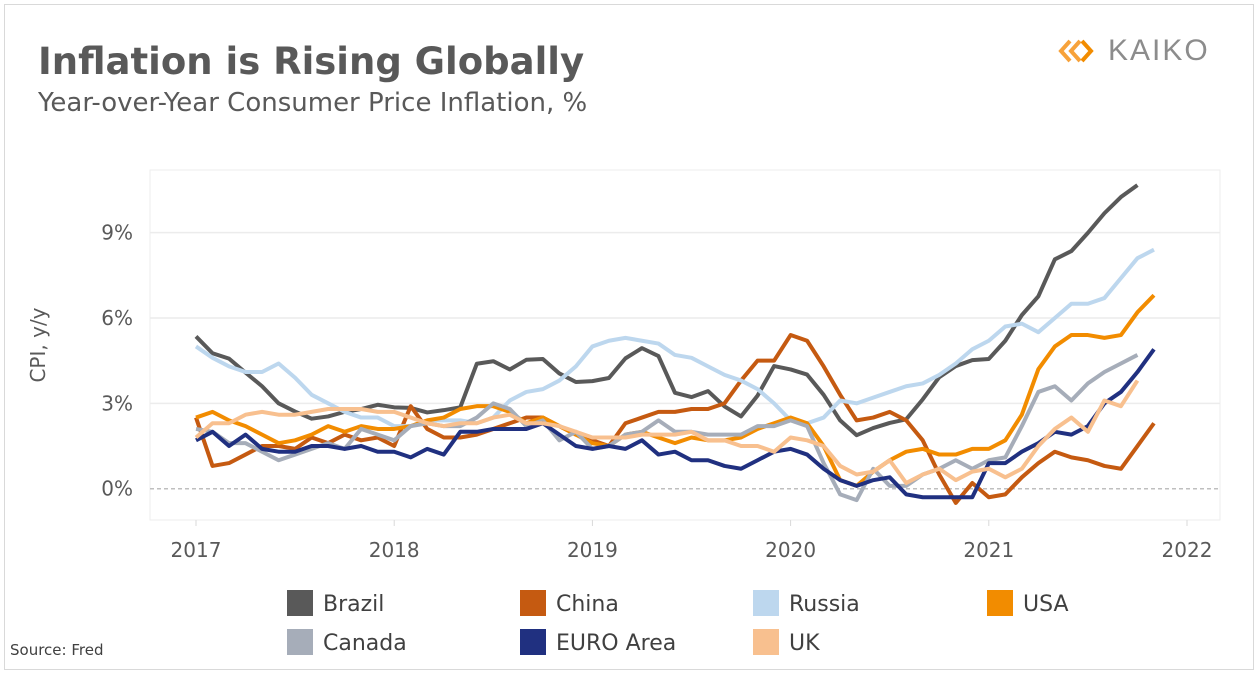 Image resolution: width=1260 pixels, height=676 pixels. What do you see at coordinates (1187, 550) in the screenshot?
I see `x-tick-label: 2022` at bounding box center [1187, 550].